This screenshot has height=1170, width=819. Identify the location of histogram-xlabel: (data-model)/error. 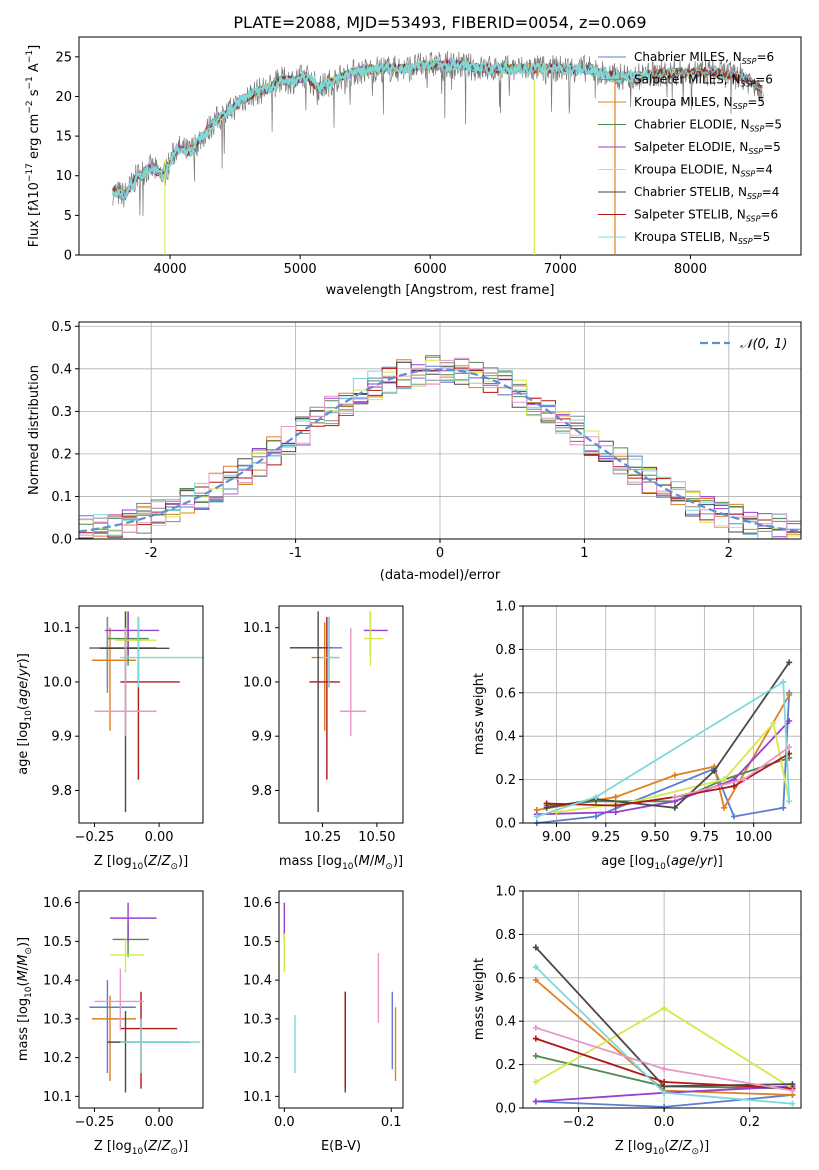
(440, 575).